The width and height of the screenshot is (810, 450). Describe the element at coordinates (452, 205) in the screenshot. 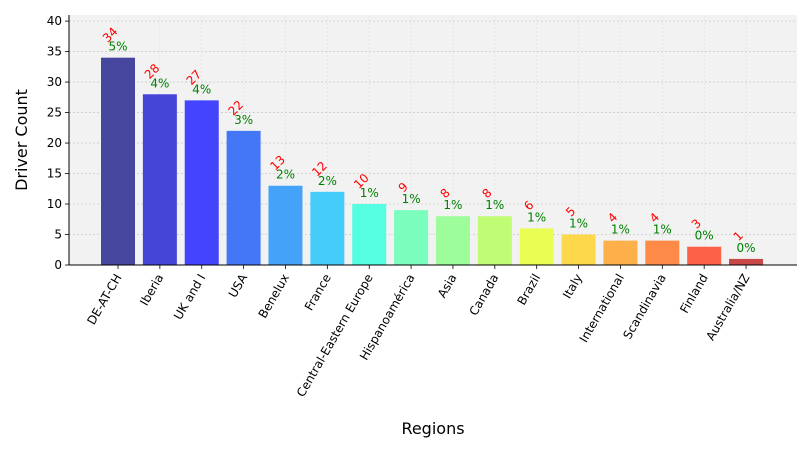

I see `percent-label-8: 1%` at that location.